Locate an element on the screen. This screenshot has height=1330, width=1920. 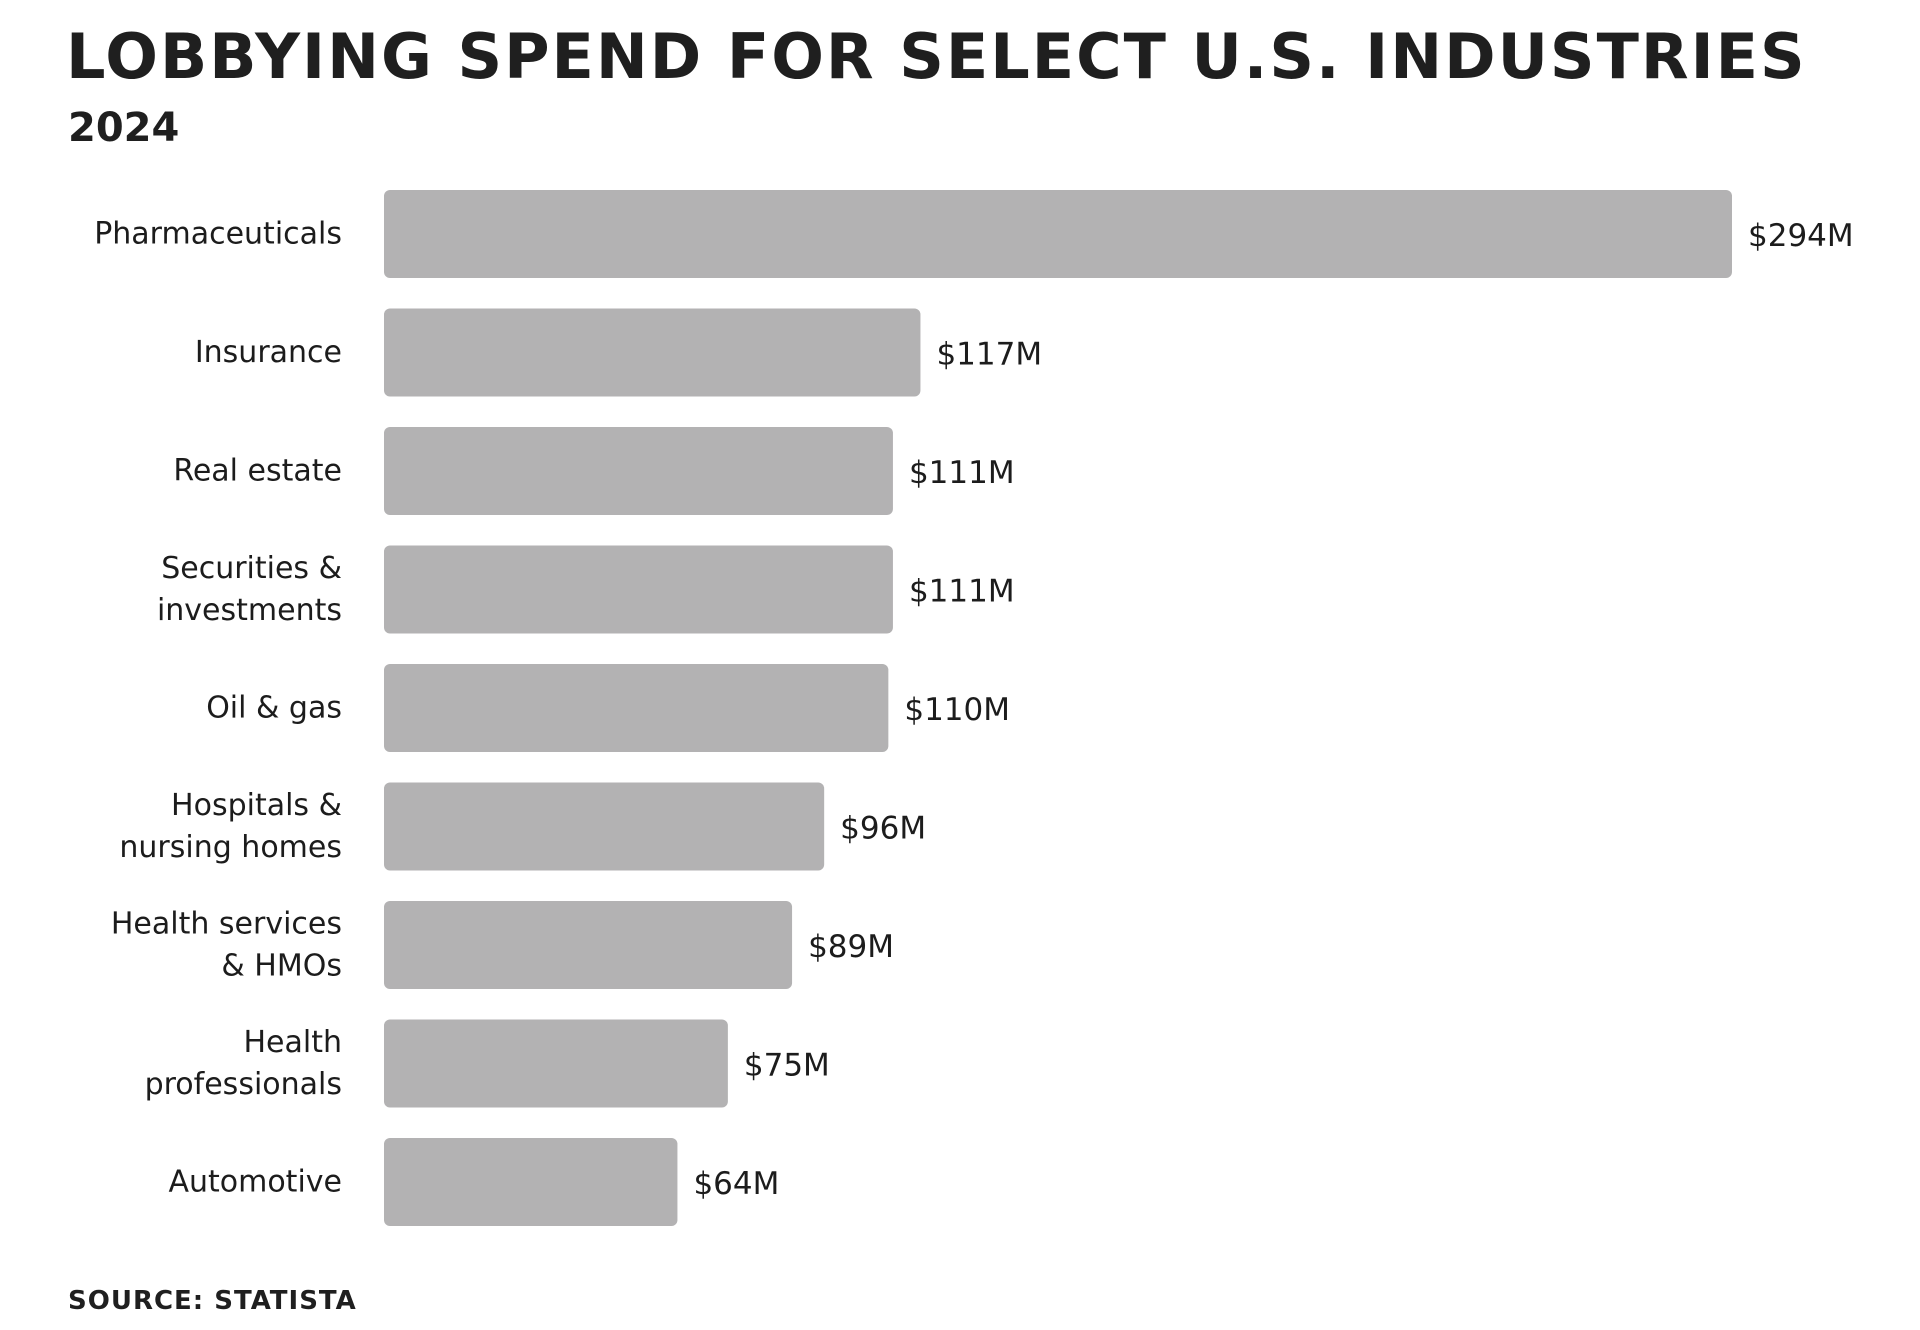
source-note: Source: Statista is located at coordinates (212, 1301).